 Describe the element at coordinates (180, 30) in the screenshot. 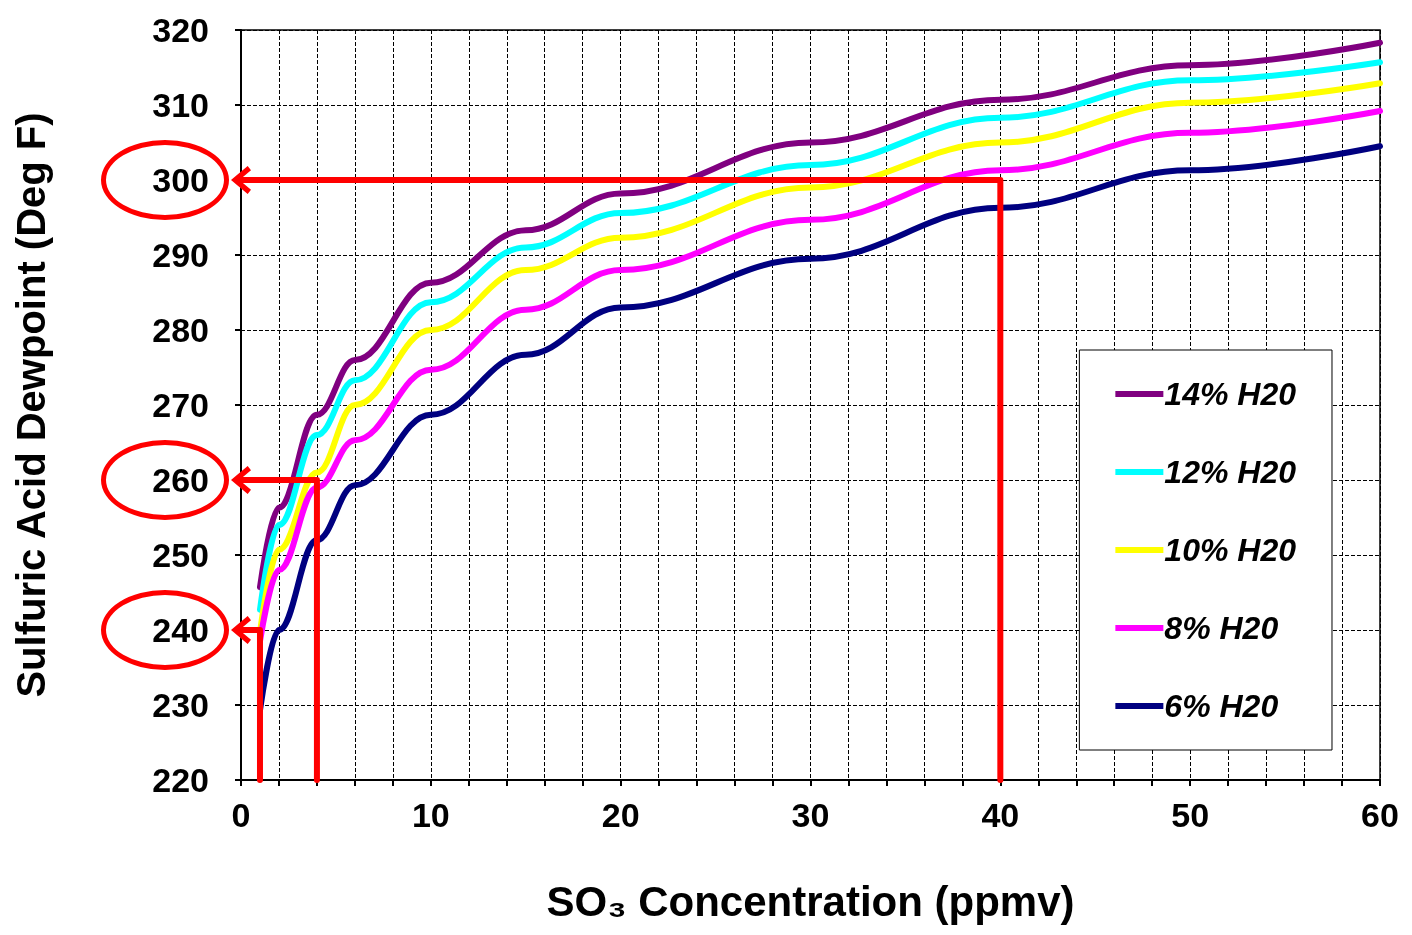

I see `y-tick-label: 320` at that location.